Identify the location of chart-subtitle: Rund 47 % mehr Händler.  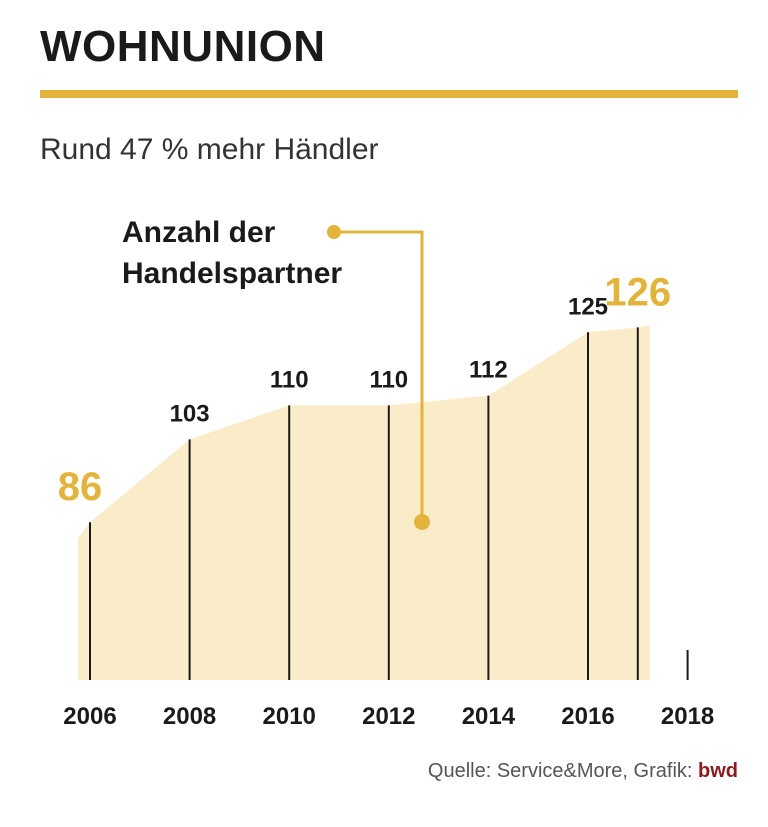
(209, 149).